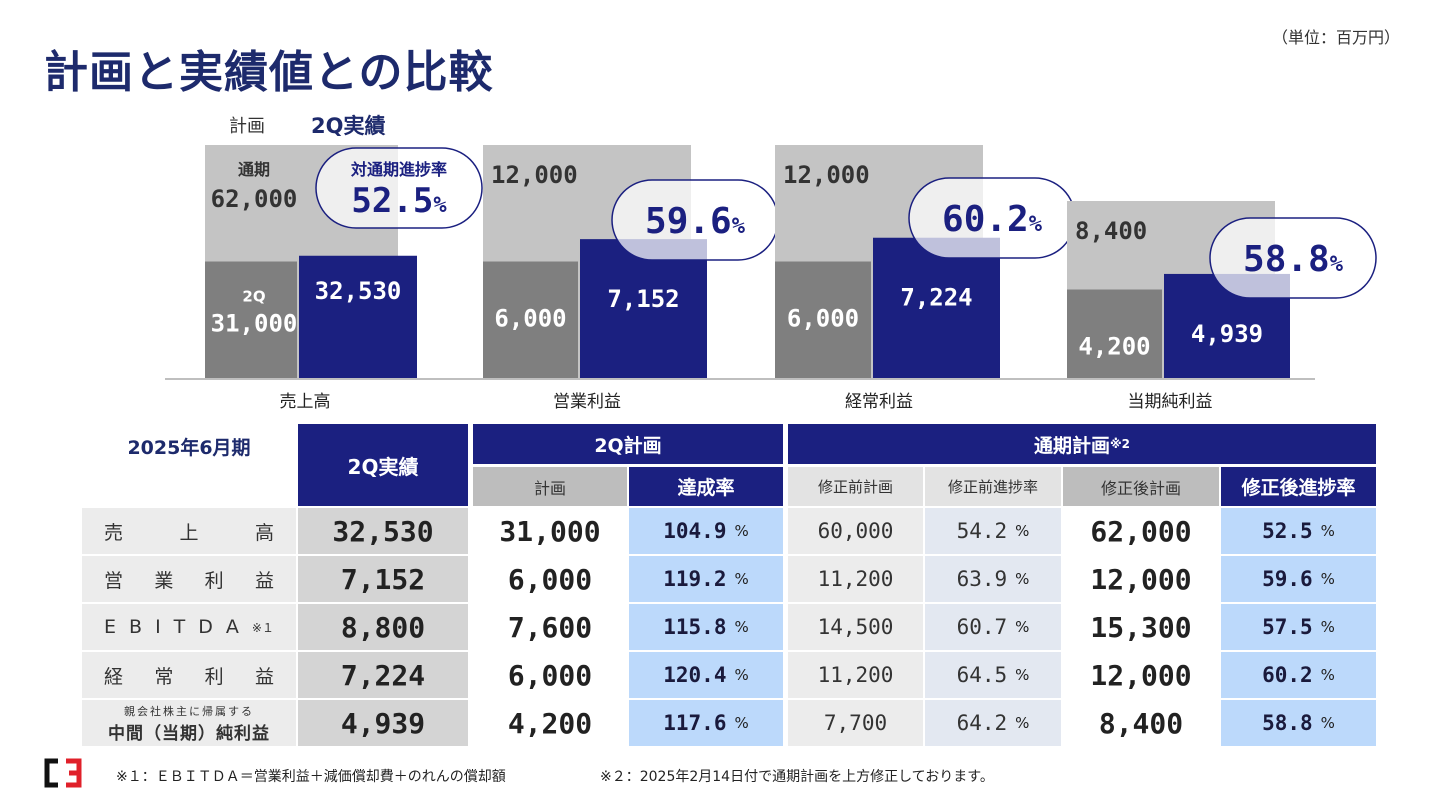 The width and height of the screenshot is (1434, 809). I want to click on row-label-char: 上, so click(189, 532).